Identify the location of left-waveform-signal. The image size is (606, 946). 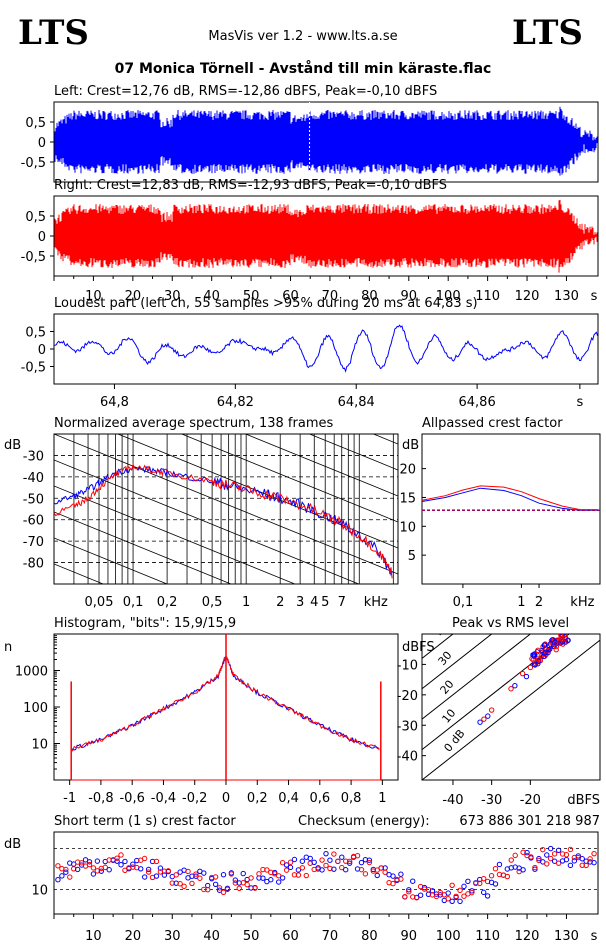
(326, 141).